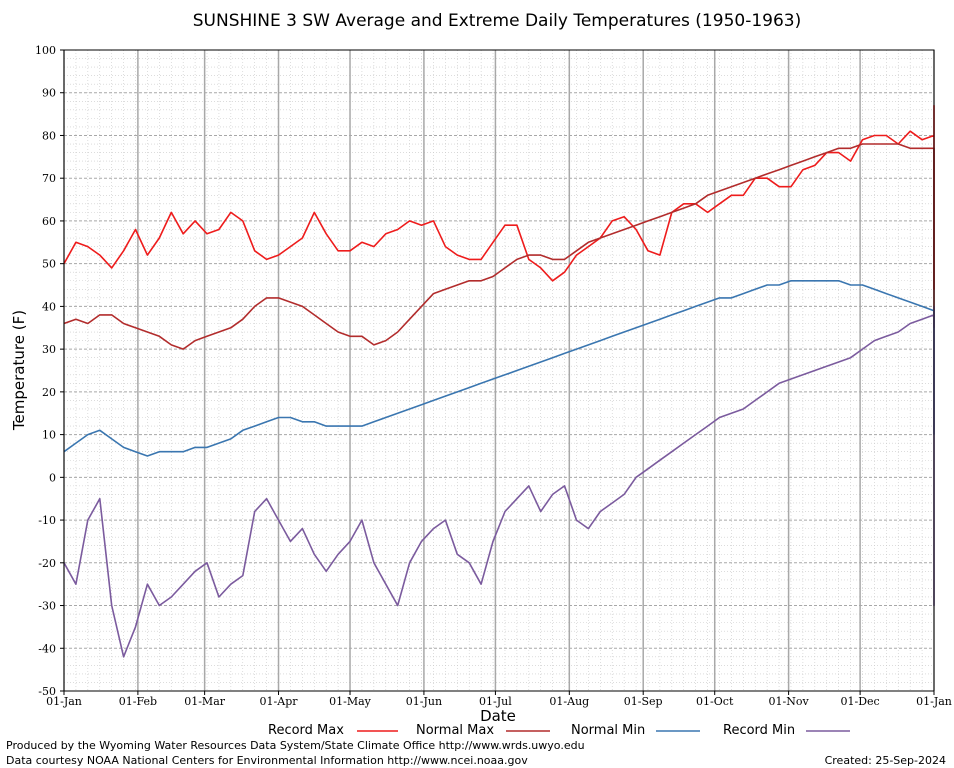  Describe the element at coordinates (49, 135) in the screenshot. I see `y-tick-label: 80` at that location.